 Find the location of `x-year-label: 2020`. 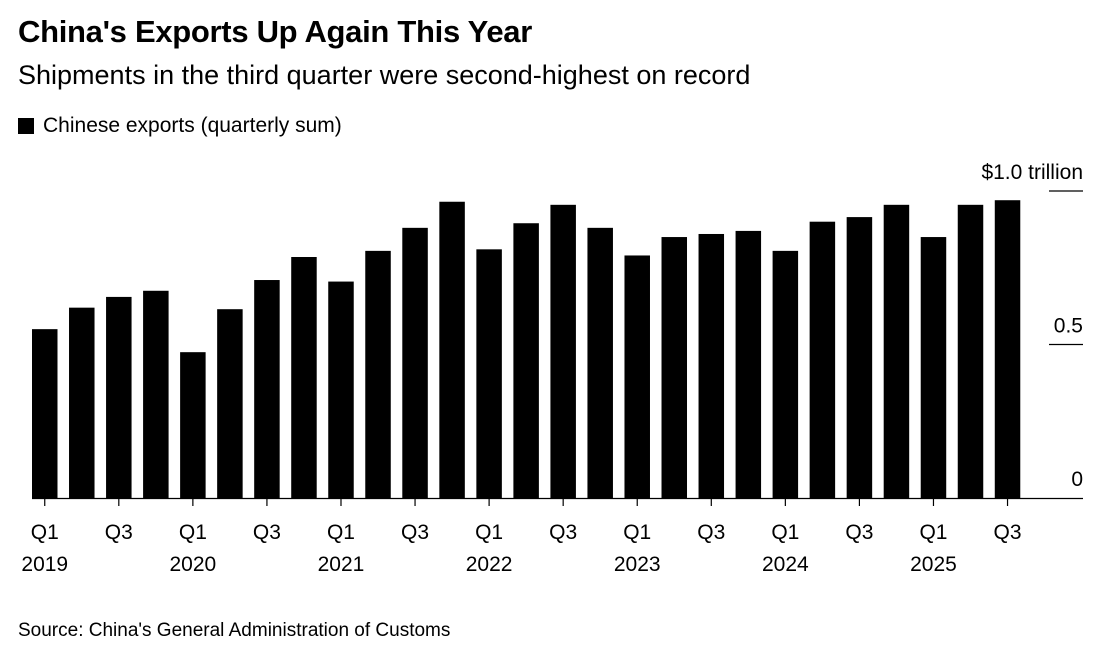

x-year-label: 2020 is located at coordinates (193, 564).